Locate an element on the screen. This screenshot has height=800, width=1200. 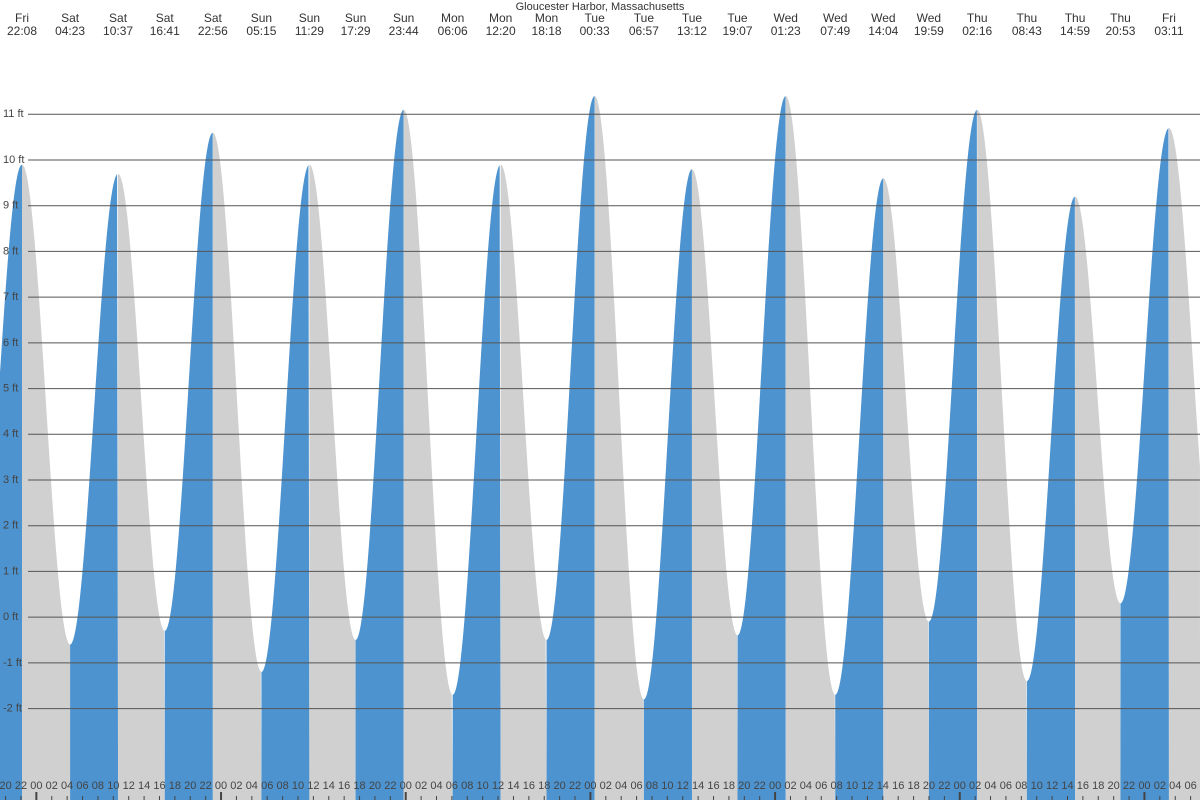
time-label: 22:56 is located at coordinates (213, 31).